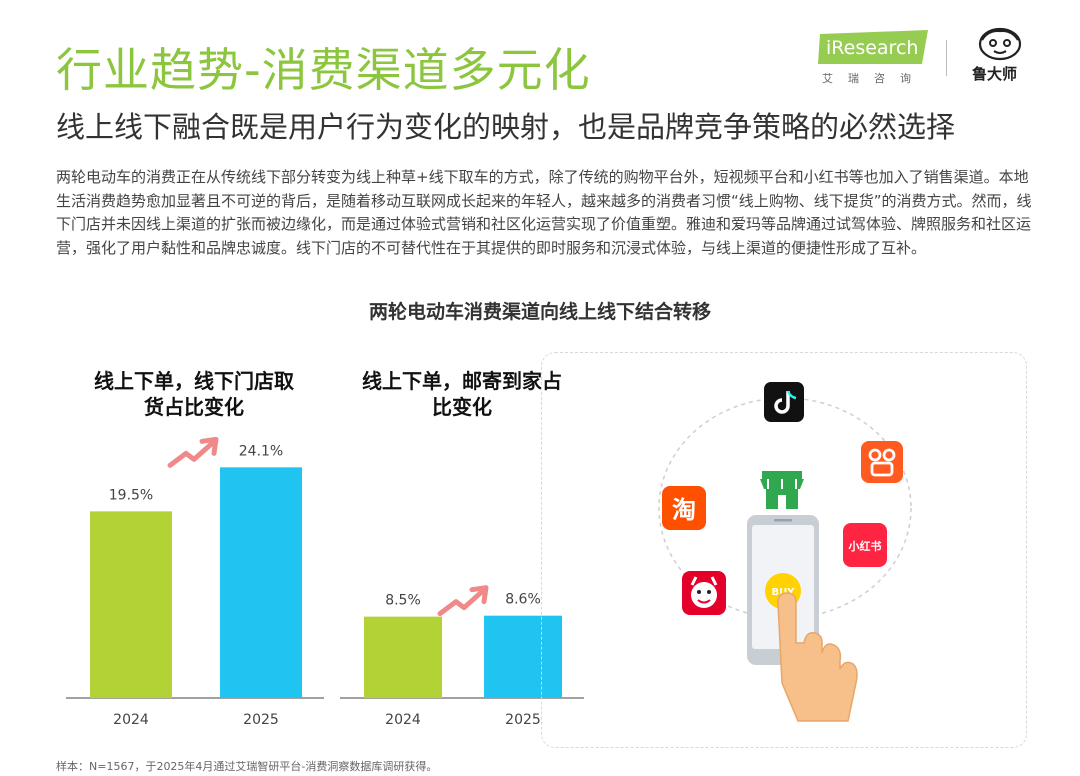 Image resolution: width=1080 pixels, height=776 pixels. What do you see at coordinates (462, 394) in the screenshot?
I see `chart-2-title: 线上下单，邮寄到家占 比变化` at bounding box center [462, 394].